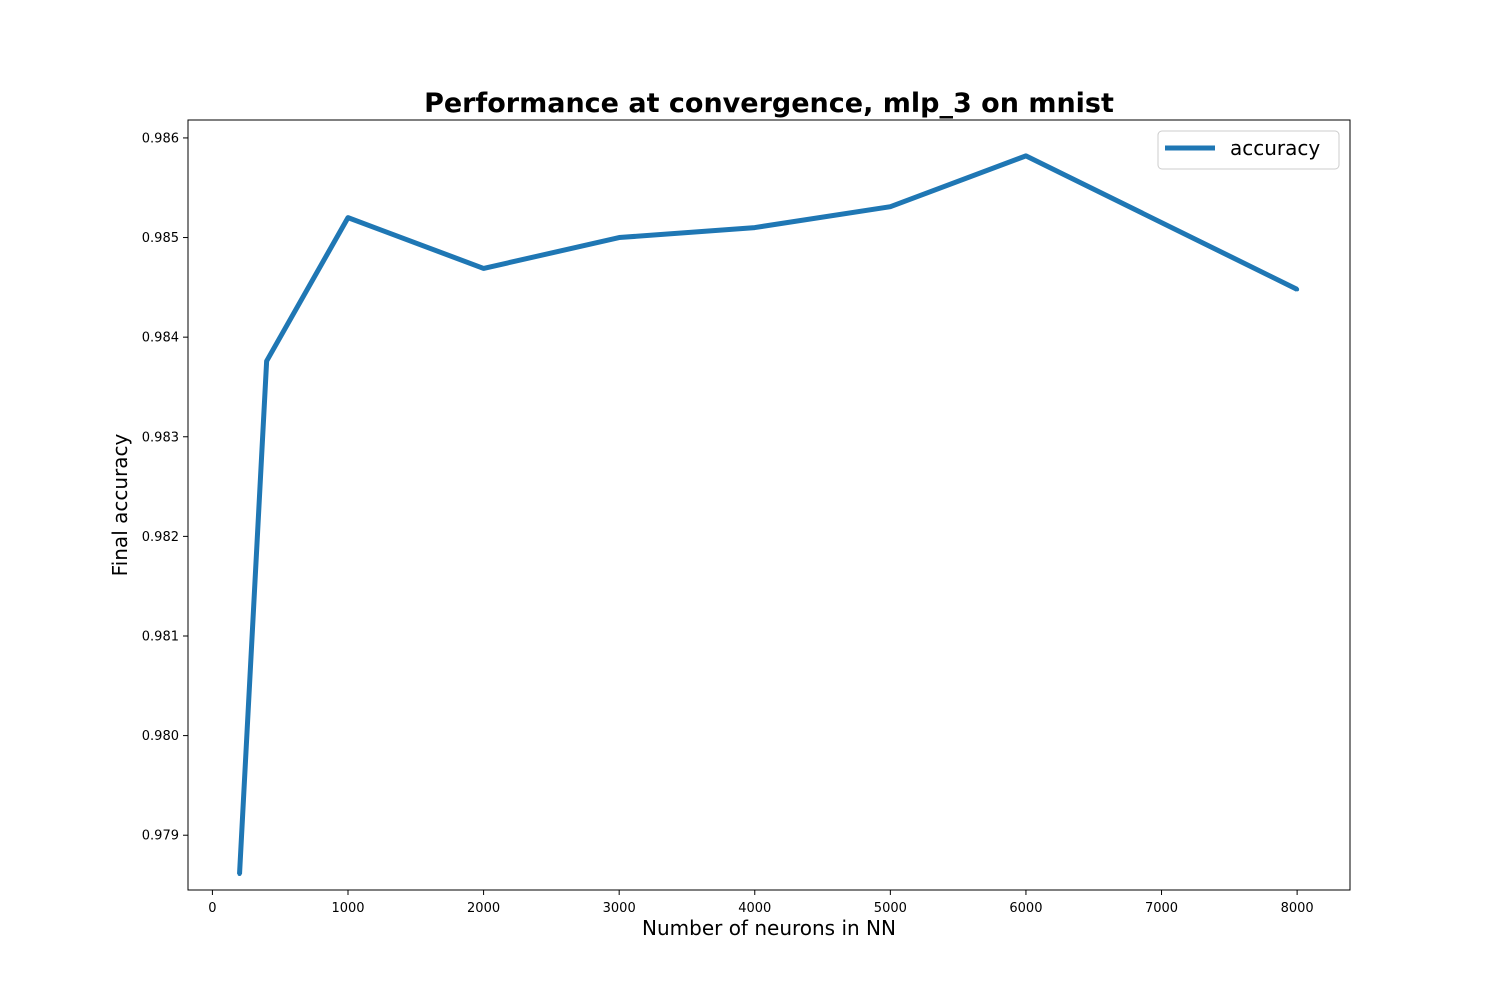 This screenshot has width=1500, height=1000. Describe the element at coordinates (160, 736) in the screenshot. I see `y-tick-label: 0.980` at that location.